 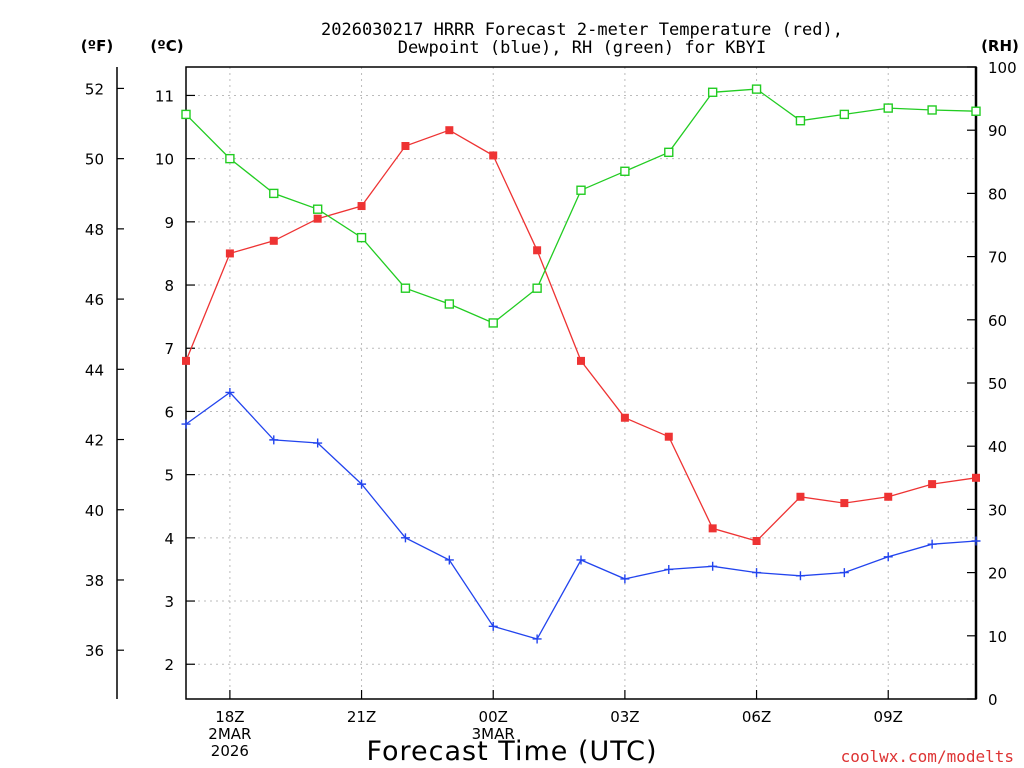 I want to click on rh-tick-label: 0, so click(x=993, y=700).